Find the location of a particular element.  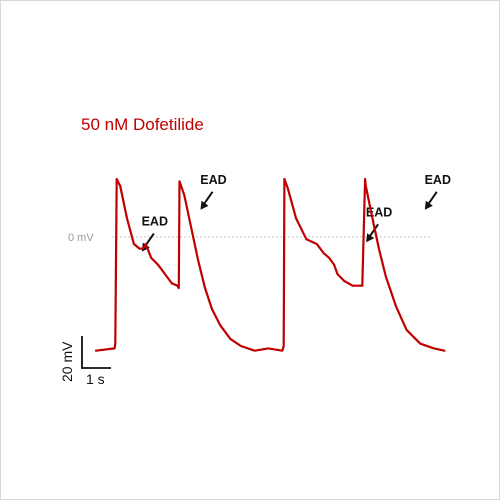

voltage-scale-label: 20 mV is located at coordinates (67, 361).